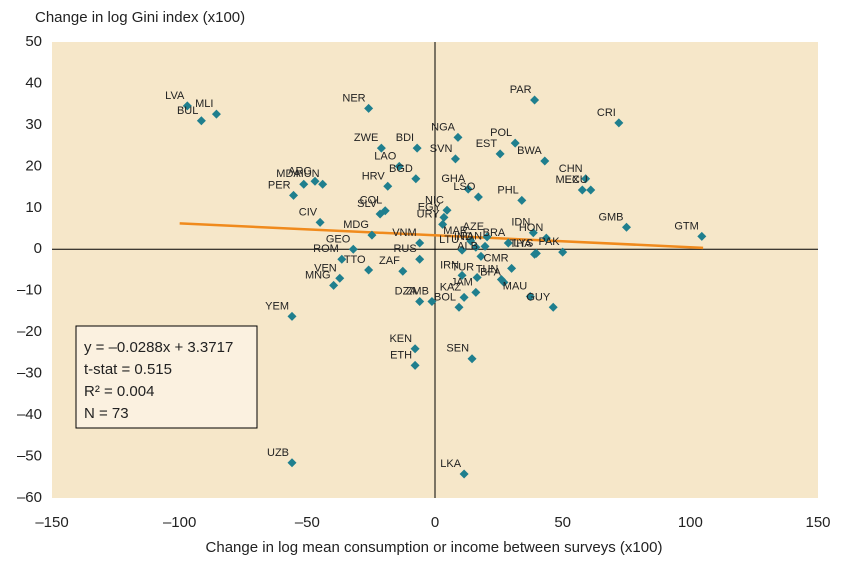  Describe the element at coordinates (158, 347) in the screenshot. I see `stats-line: y = –0.0288x + 3.3717` at that location.